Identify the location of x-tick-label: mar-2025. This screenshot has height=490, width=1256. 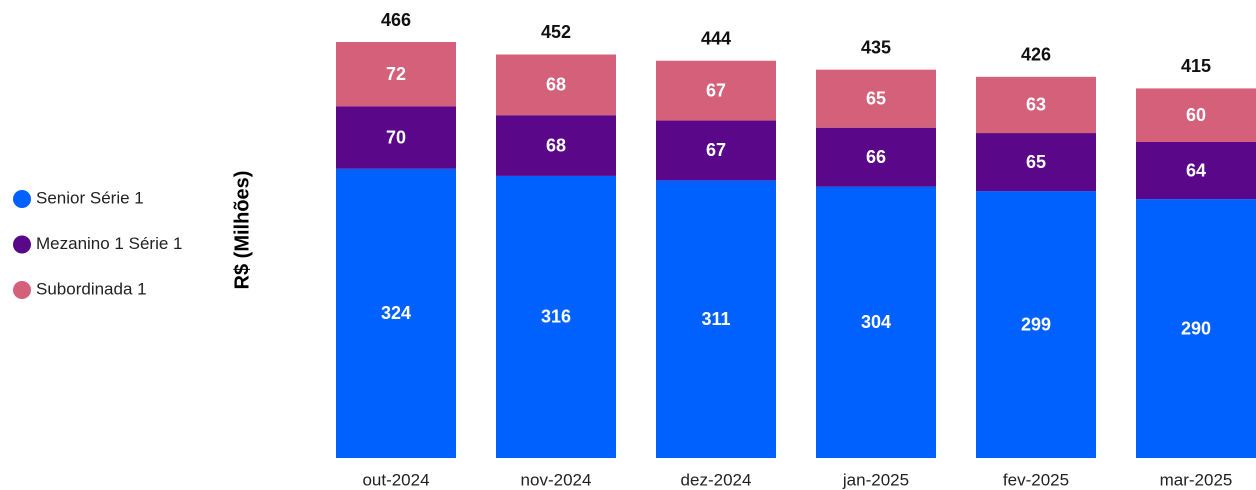
(1196, 479).